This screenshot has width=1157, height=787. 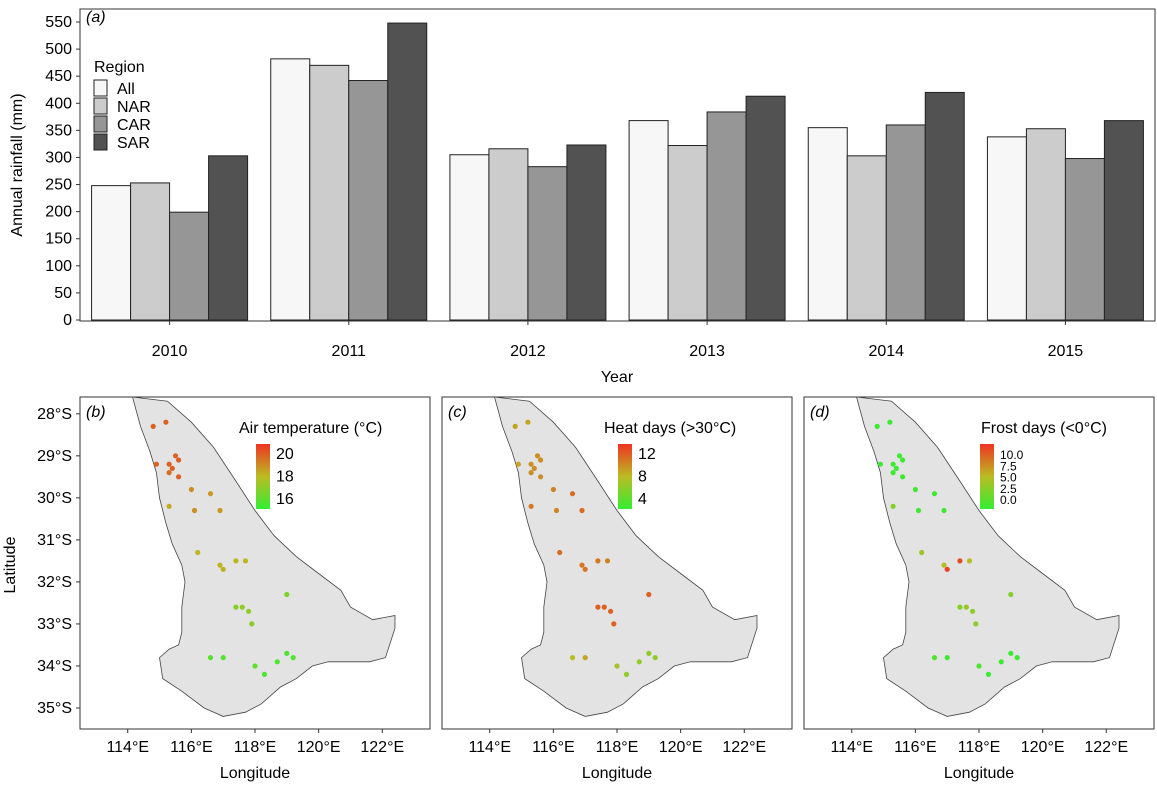 What do you see at coordinates (586, 232) in the screenshot?
I see `bar-sar-2012` at bounding box center [586, 232].